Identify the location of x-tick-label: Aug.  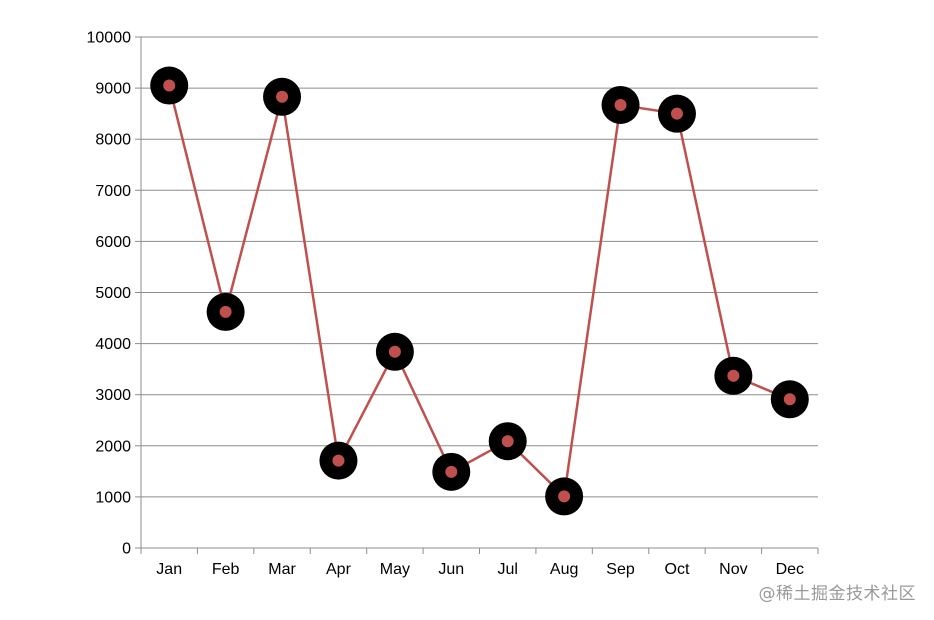
(564, 569).